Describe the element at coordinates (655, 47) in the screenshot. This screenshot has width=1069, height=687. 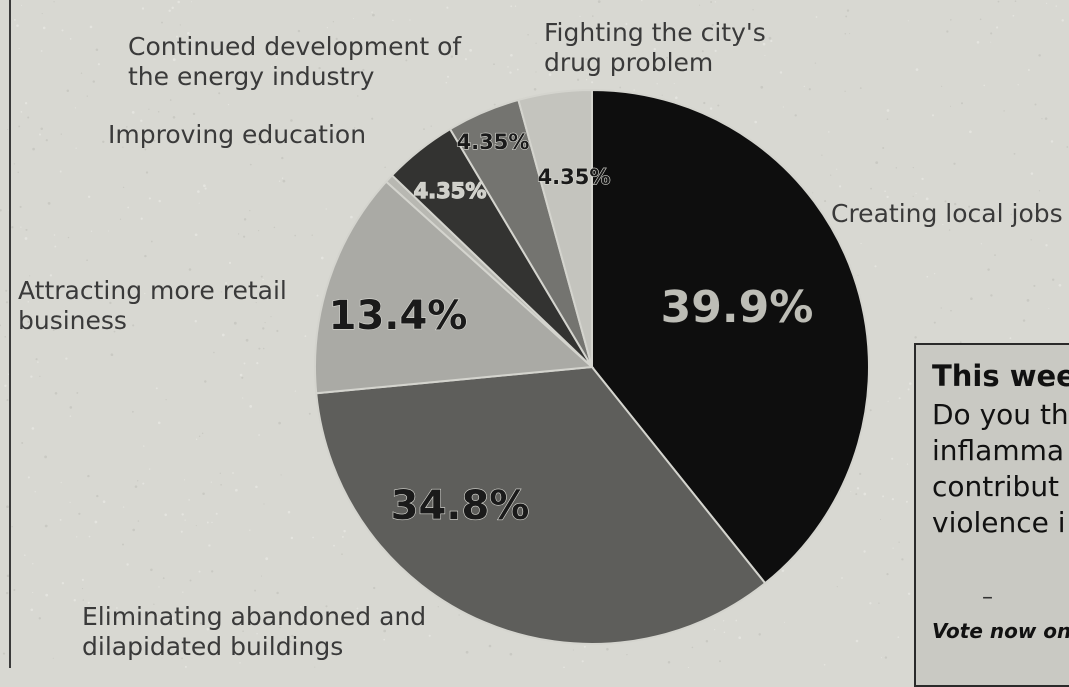
I see `label-drug-problem: Fighting the city's drug problem` at that location.